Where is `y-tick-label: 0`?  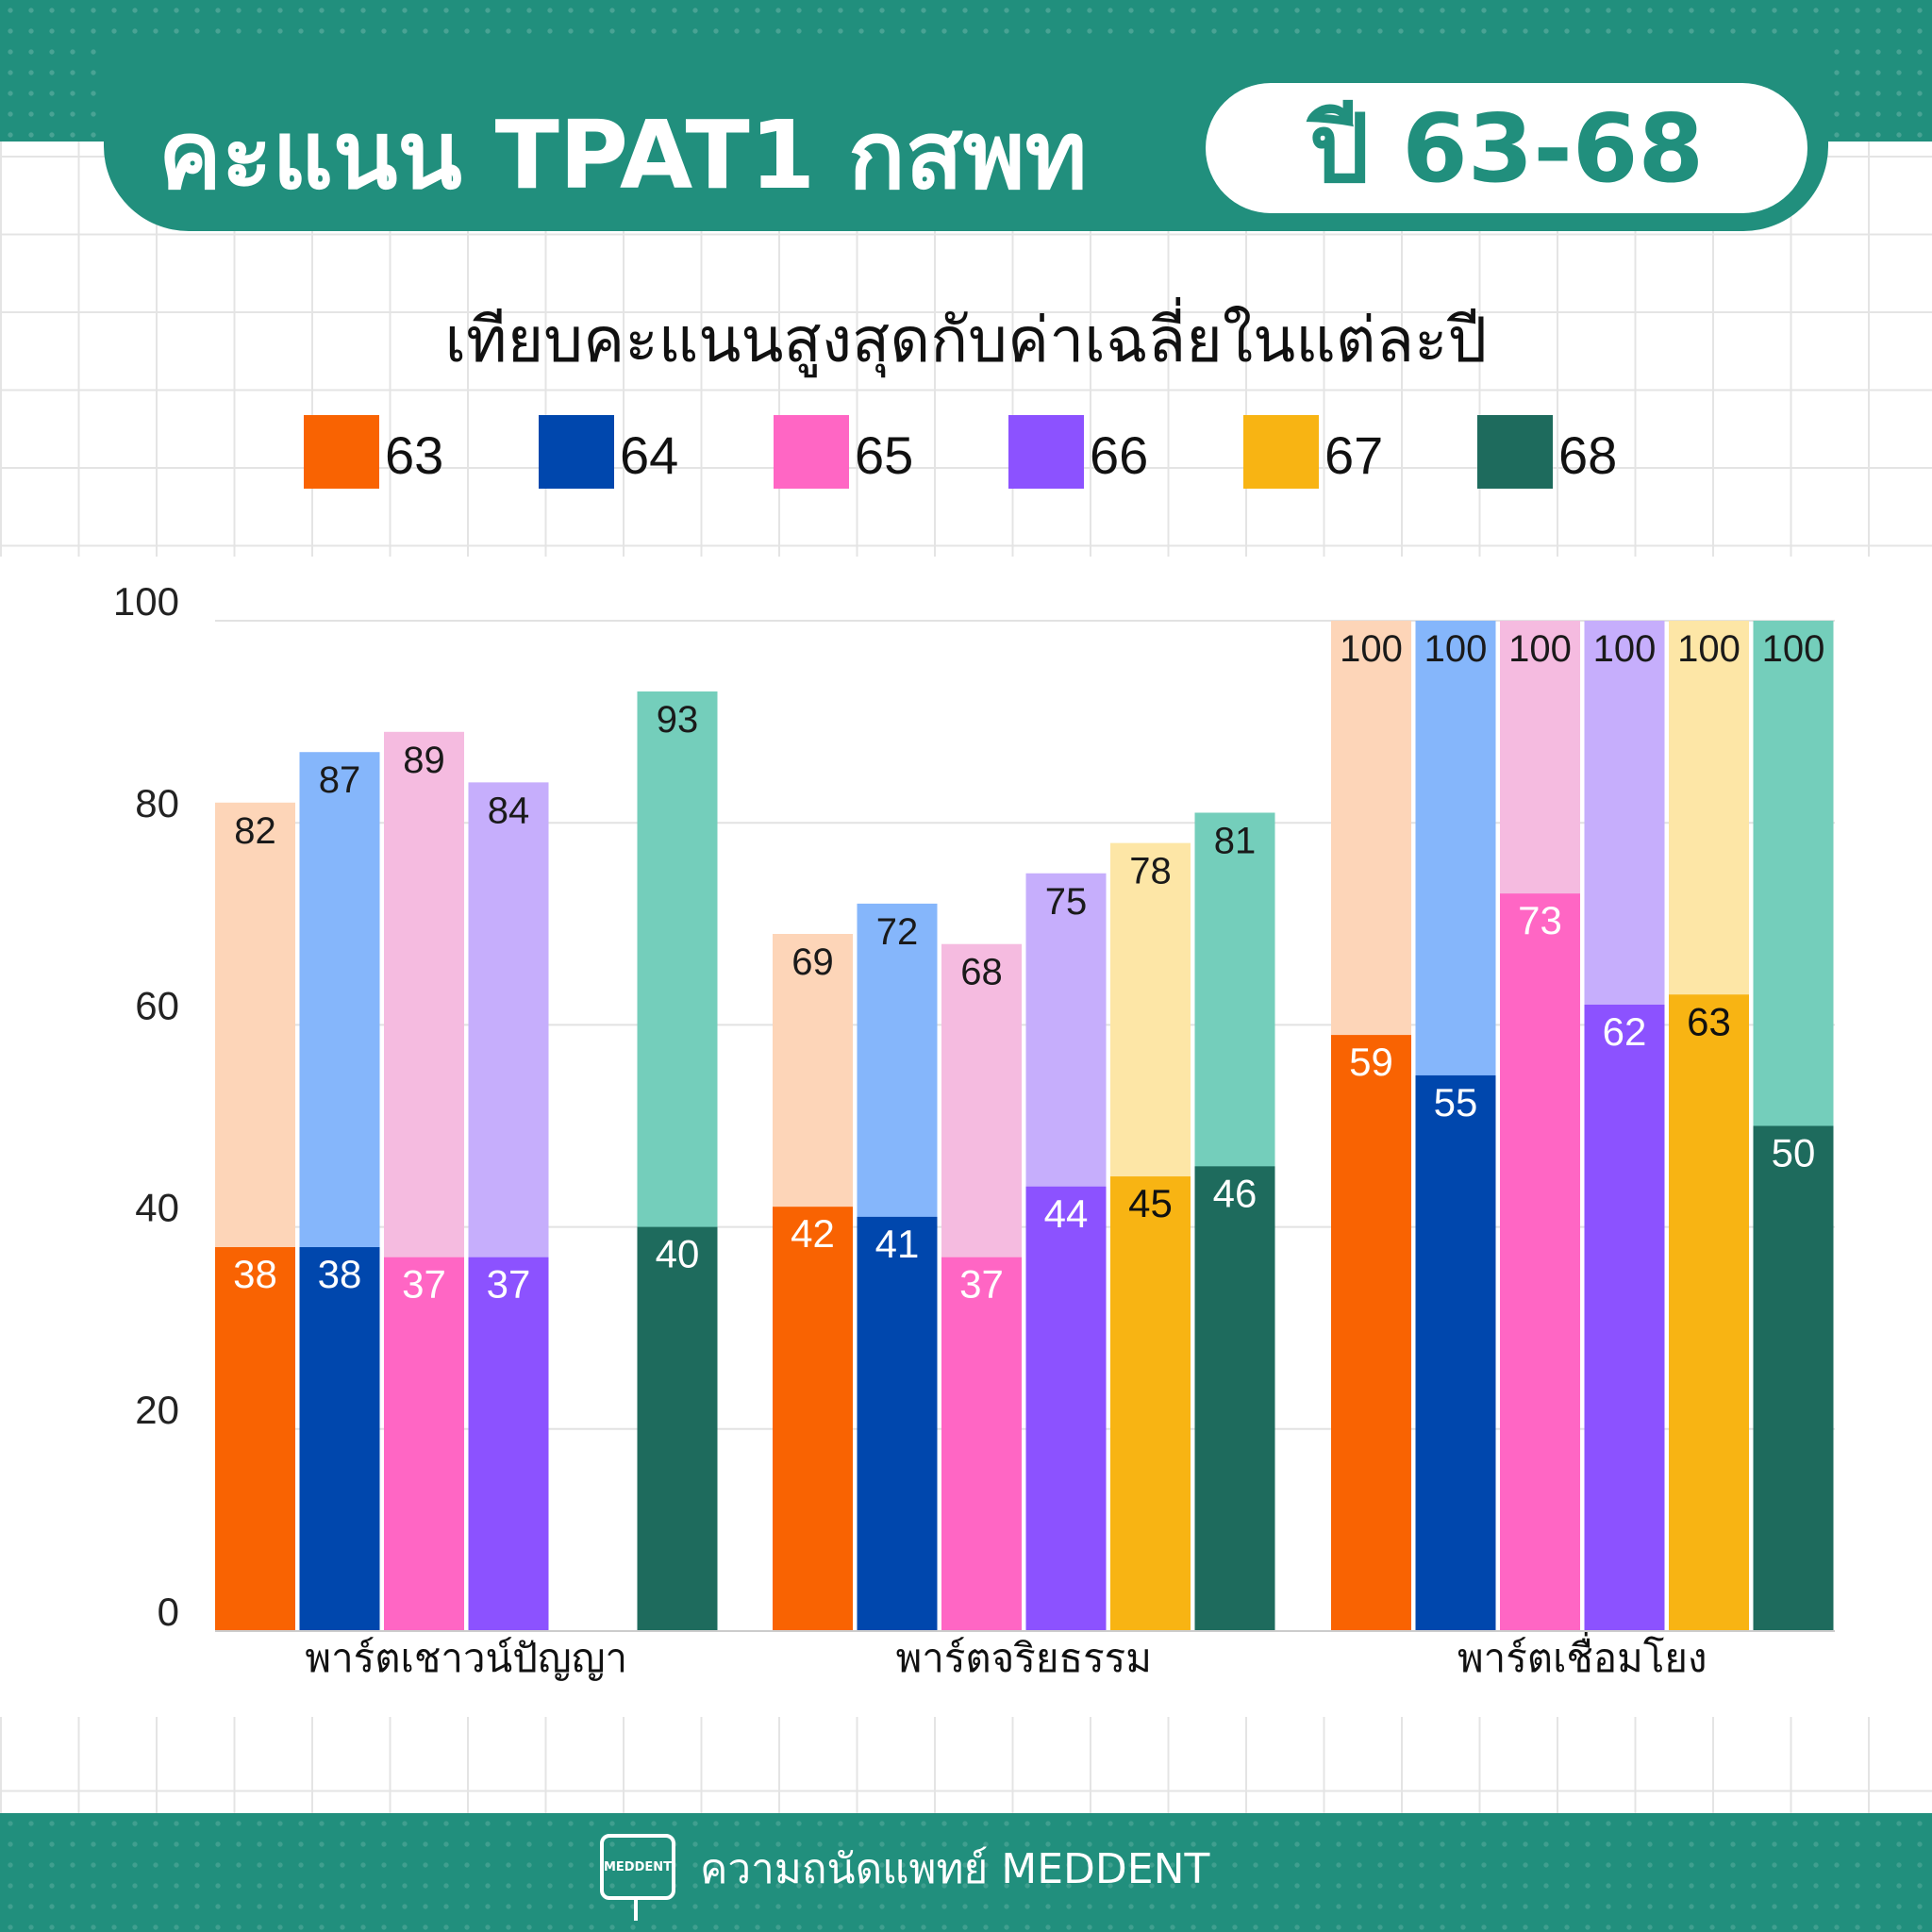
y-tick-label: 0 is located at coordinates (168, 1612).